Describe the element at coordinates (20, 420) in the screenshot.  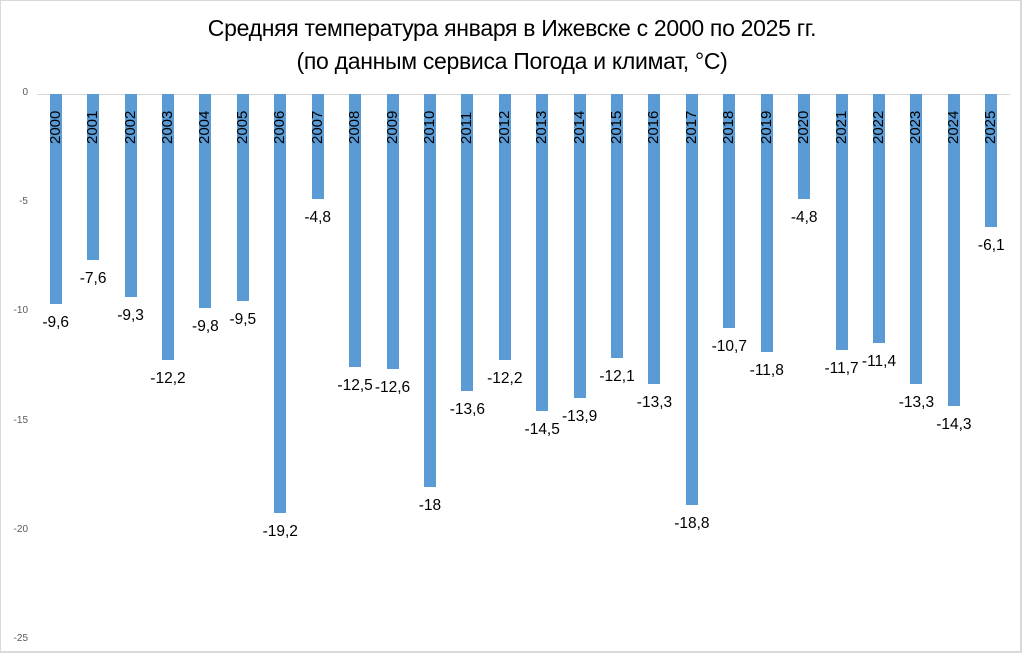
I see `y-tick-label: -15` at that location.